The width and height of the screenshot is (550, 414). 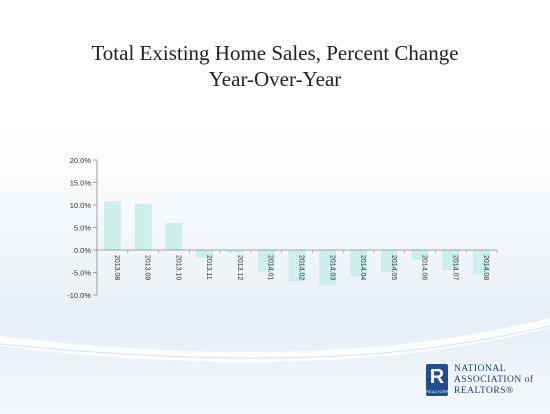 What do you see at coordinates (82, 250) in the screenshot?
I see `y-tick-label: 0.0%` at bounding box center [82, 250].